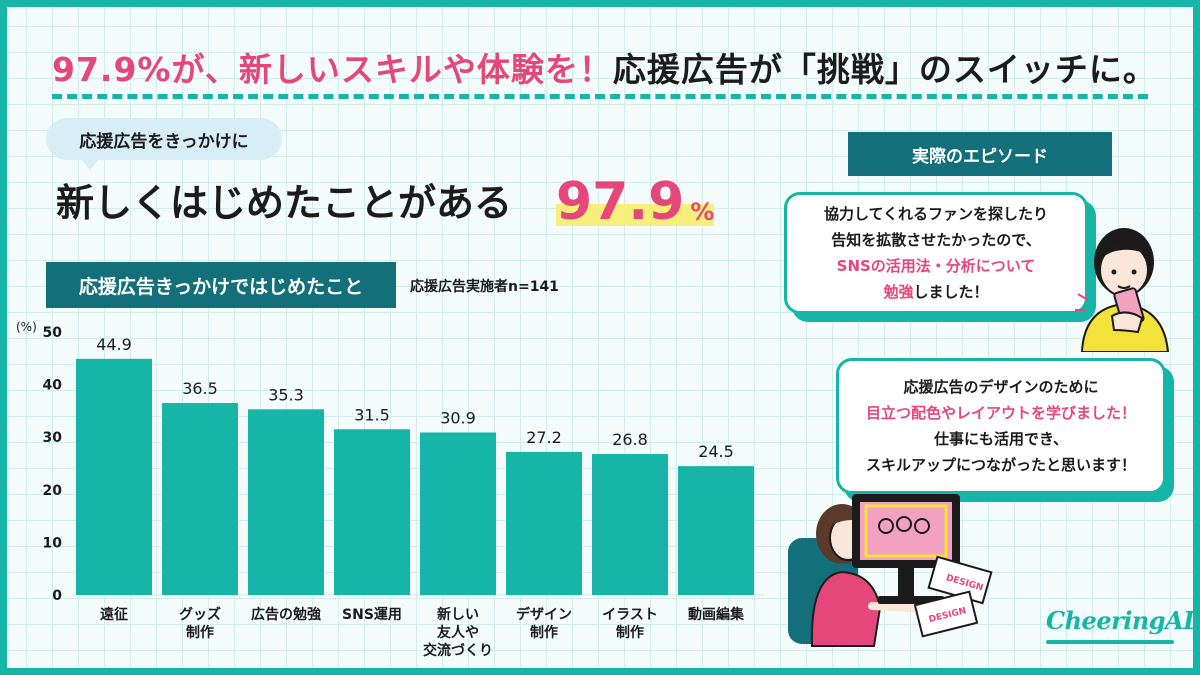 Image resolution: width=1200 pixels, height=675 pixels. What do you see at coordinates (484, 287) in the screenshot?
I see `sample-size-note: 応援広告実施者n=141` at bounding box center [484, 287].